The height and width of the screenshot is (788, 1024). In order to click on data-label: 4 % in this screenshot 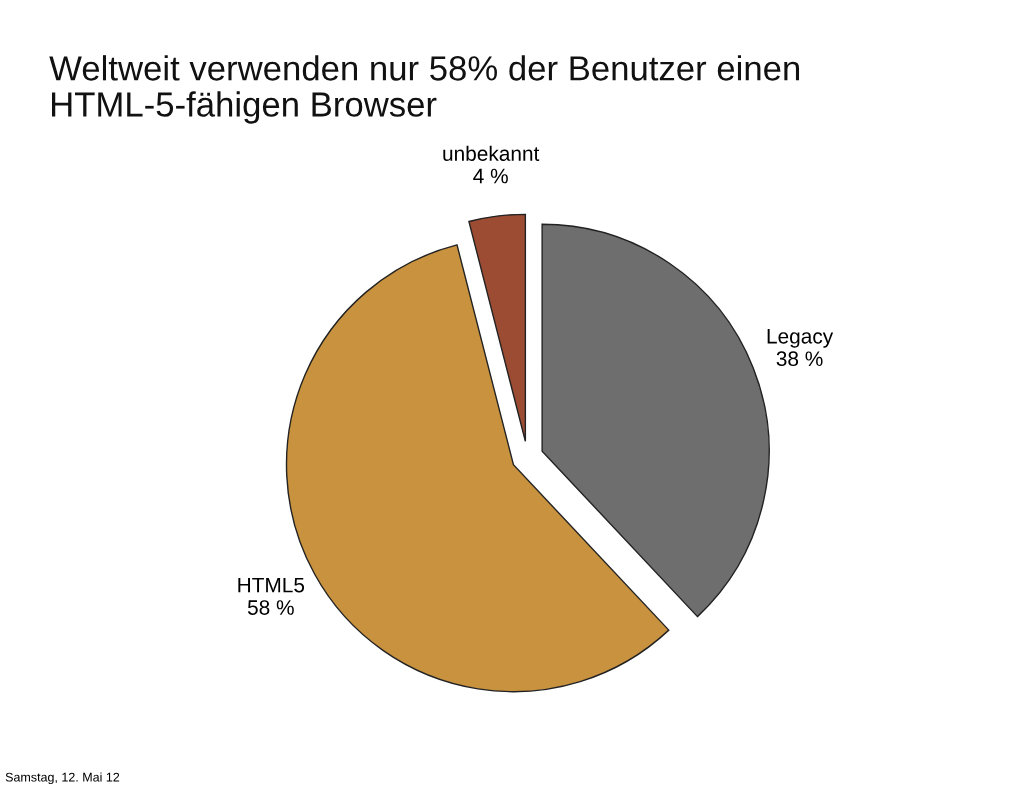, I will do `click(490, 176)`.